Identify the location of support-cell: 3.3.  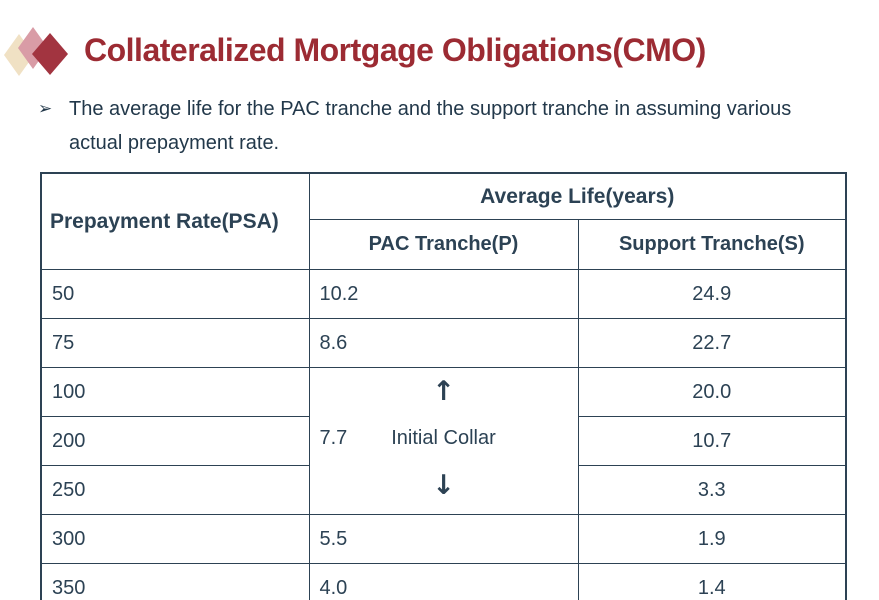
(712, 490).